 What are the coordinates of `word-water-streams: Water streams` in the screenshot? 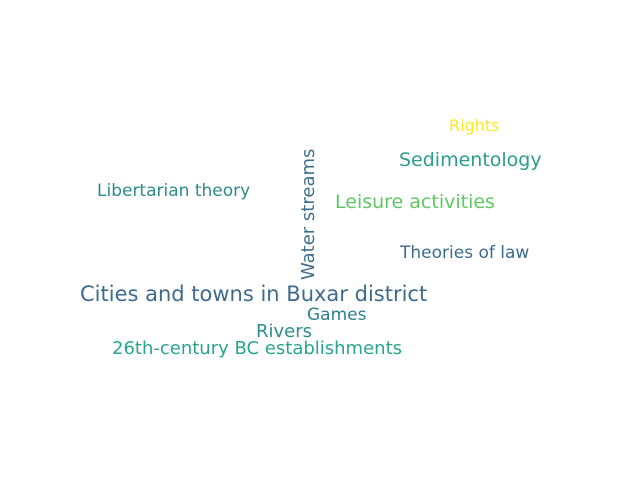 It's located at (308, 214).